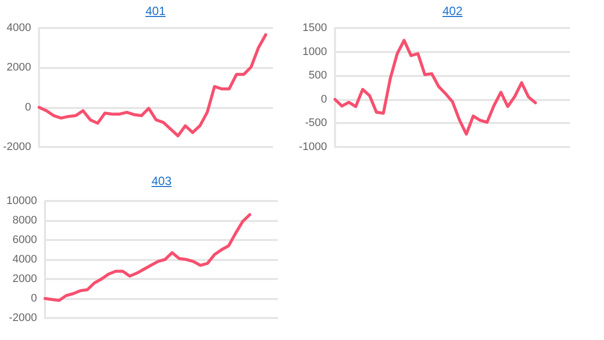 This screenshot has width=604, height=340. I want to click on y-tick-label: -500, so click(315, 123).